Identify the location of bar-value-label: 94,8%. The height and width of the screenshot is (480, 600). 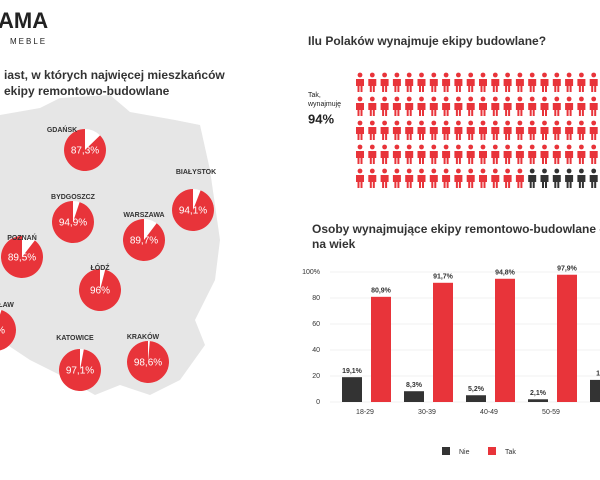
(505, 273).